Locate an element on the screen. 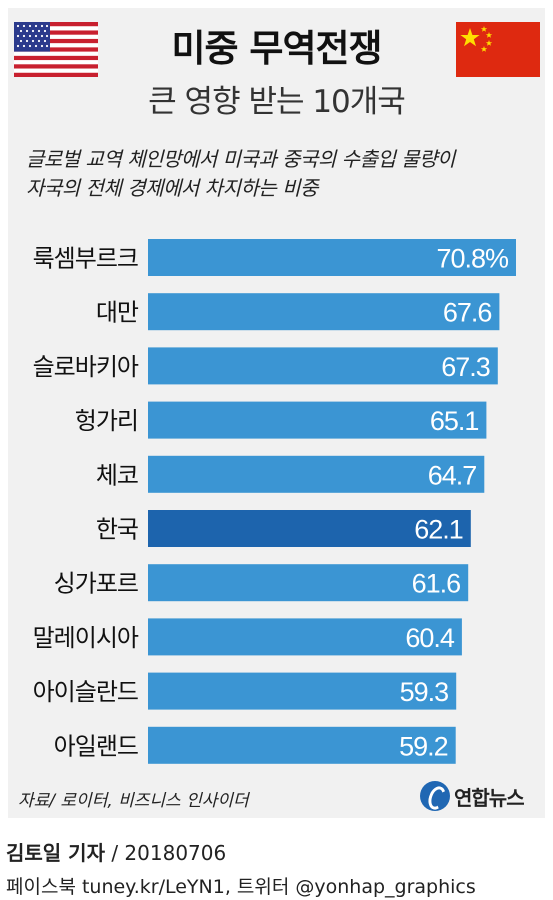 The height and width of the screenshot is (900, 553). value-label: 70.8% is located at coordinates (472, 259).